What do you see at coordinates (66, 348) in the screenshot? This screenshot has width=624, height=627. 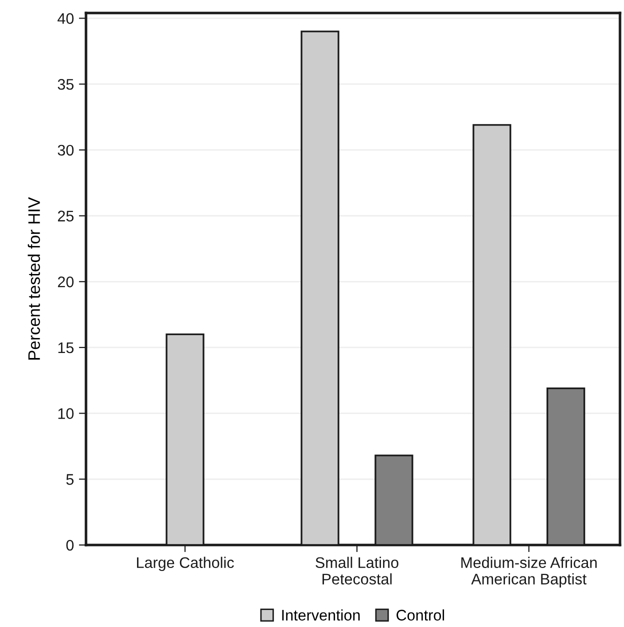 I see `y-tick-label: 15` at bounding box center [66, 348].